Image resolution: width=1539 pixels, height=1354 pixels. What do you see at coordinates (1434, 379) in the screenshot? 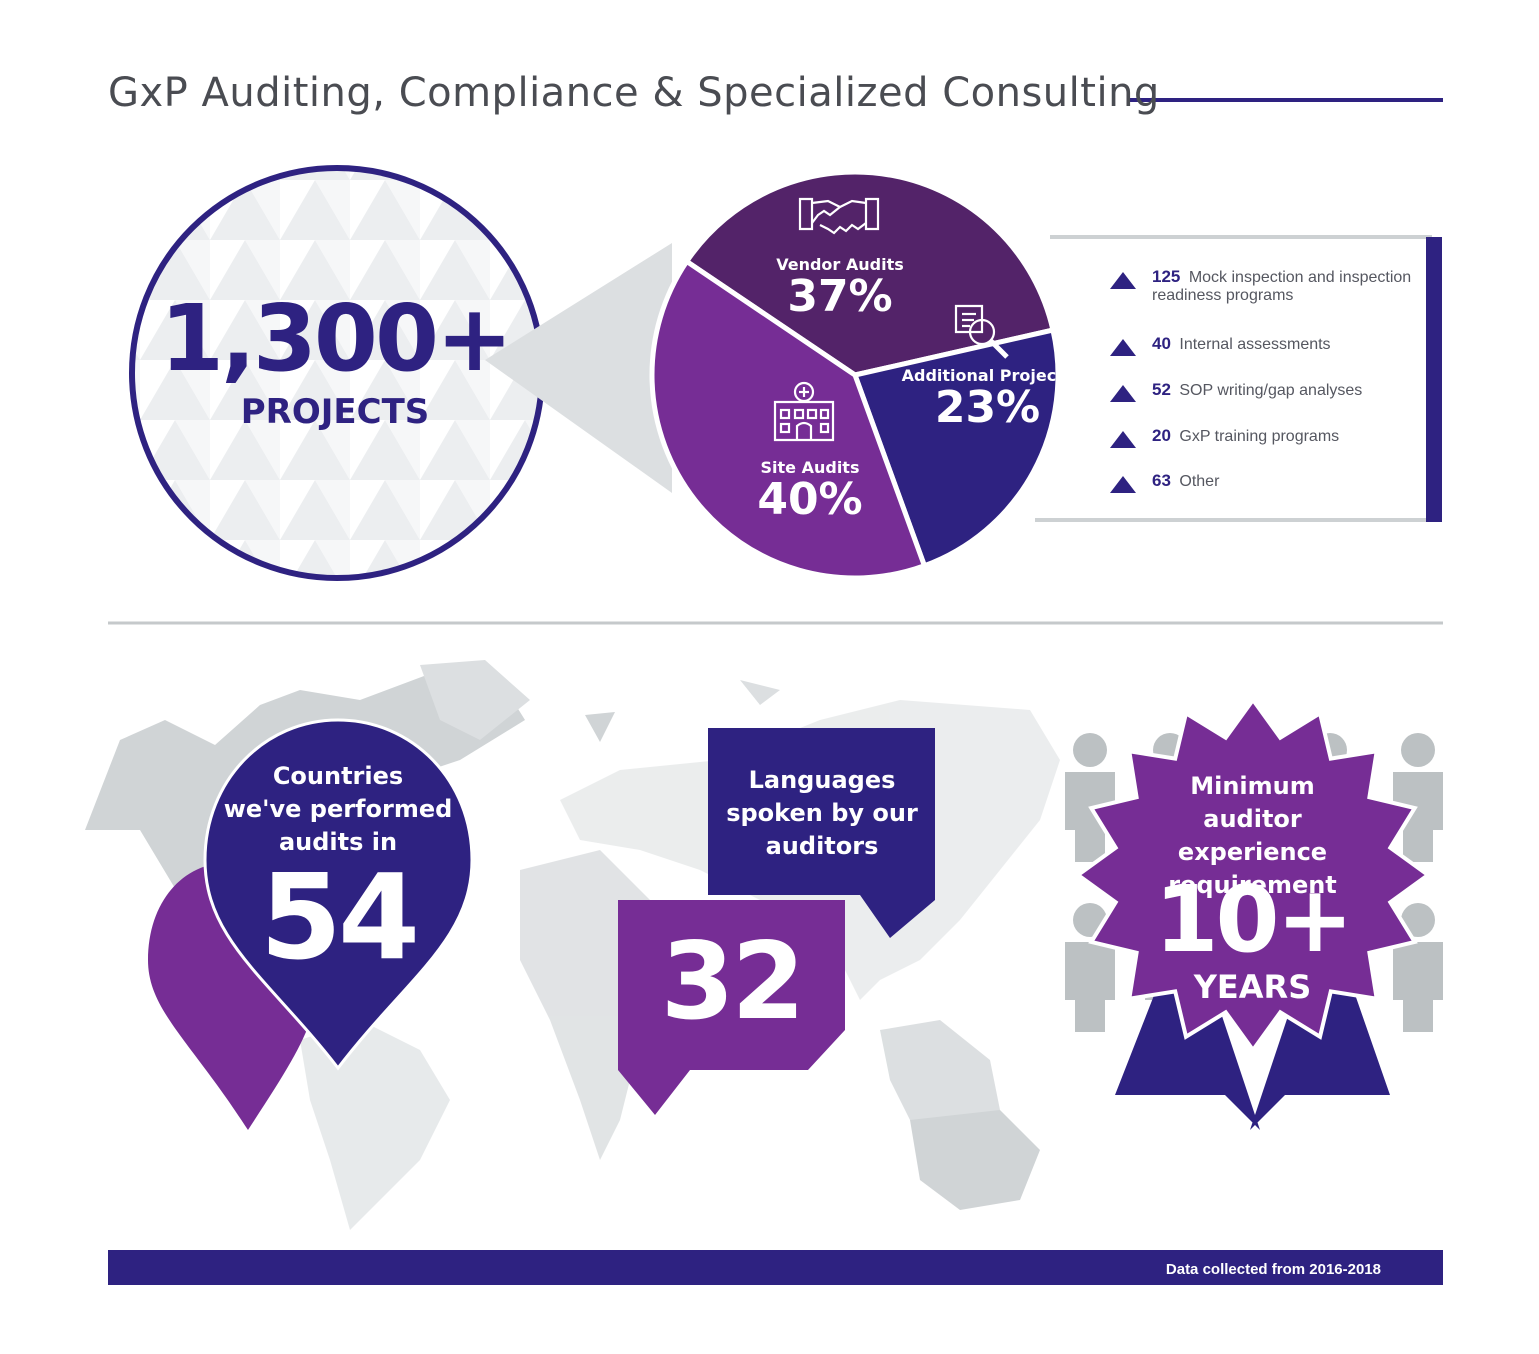
I see `details-box-bar` at bounding box center [1434, 379].